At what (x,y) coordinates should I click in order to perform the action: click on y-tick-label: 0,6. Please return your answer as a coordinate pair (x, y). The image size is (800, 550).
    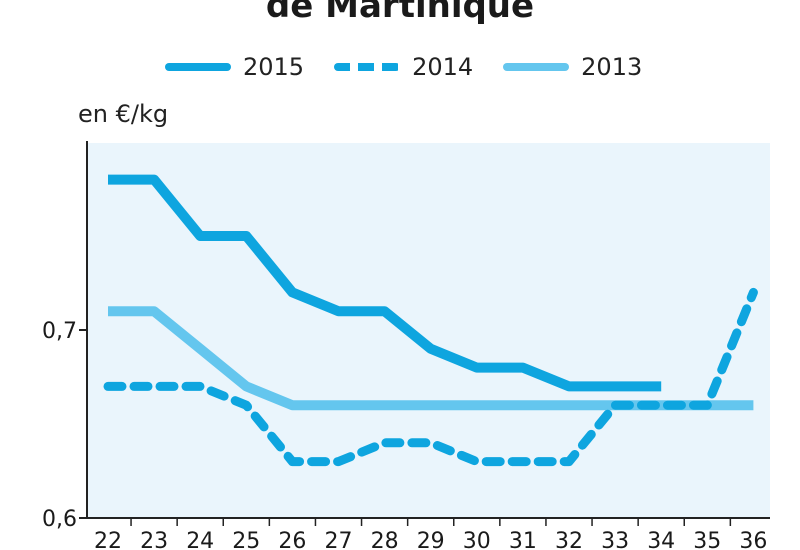
    Looking at the image, I should click on (59, 519).